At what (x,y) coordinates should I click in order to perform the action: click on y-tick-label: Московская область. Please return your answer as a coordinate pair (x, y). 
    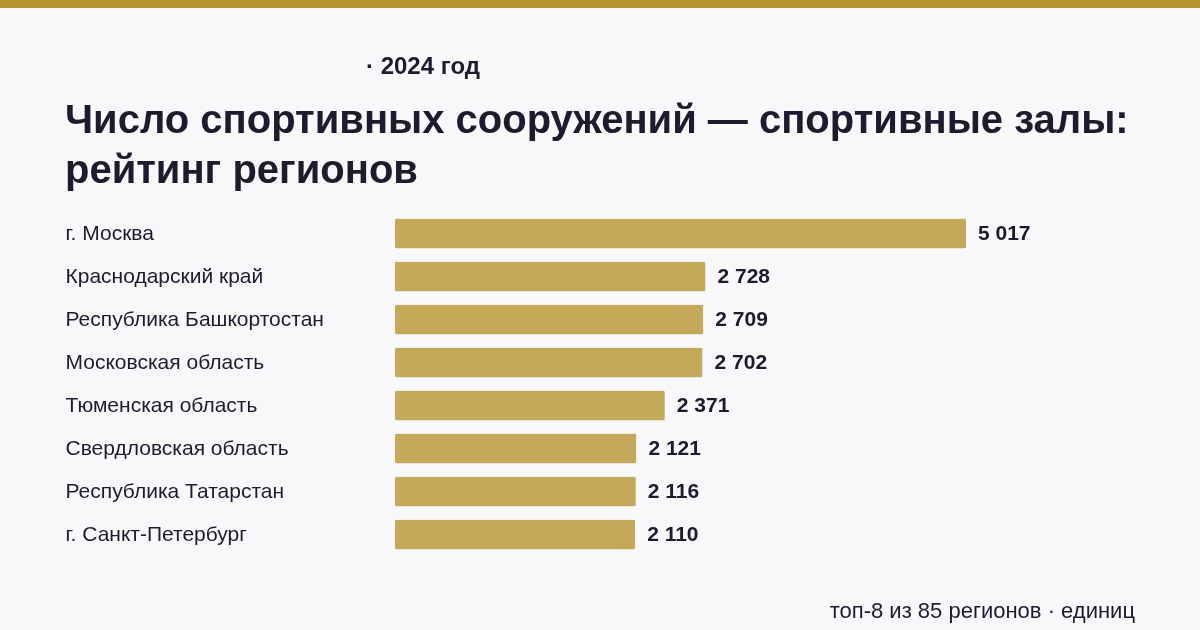
    Looking at the image, I should click on (165, 361).